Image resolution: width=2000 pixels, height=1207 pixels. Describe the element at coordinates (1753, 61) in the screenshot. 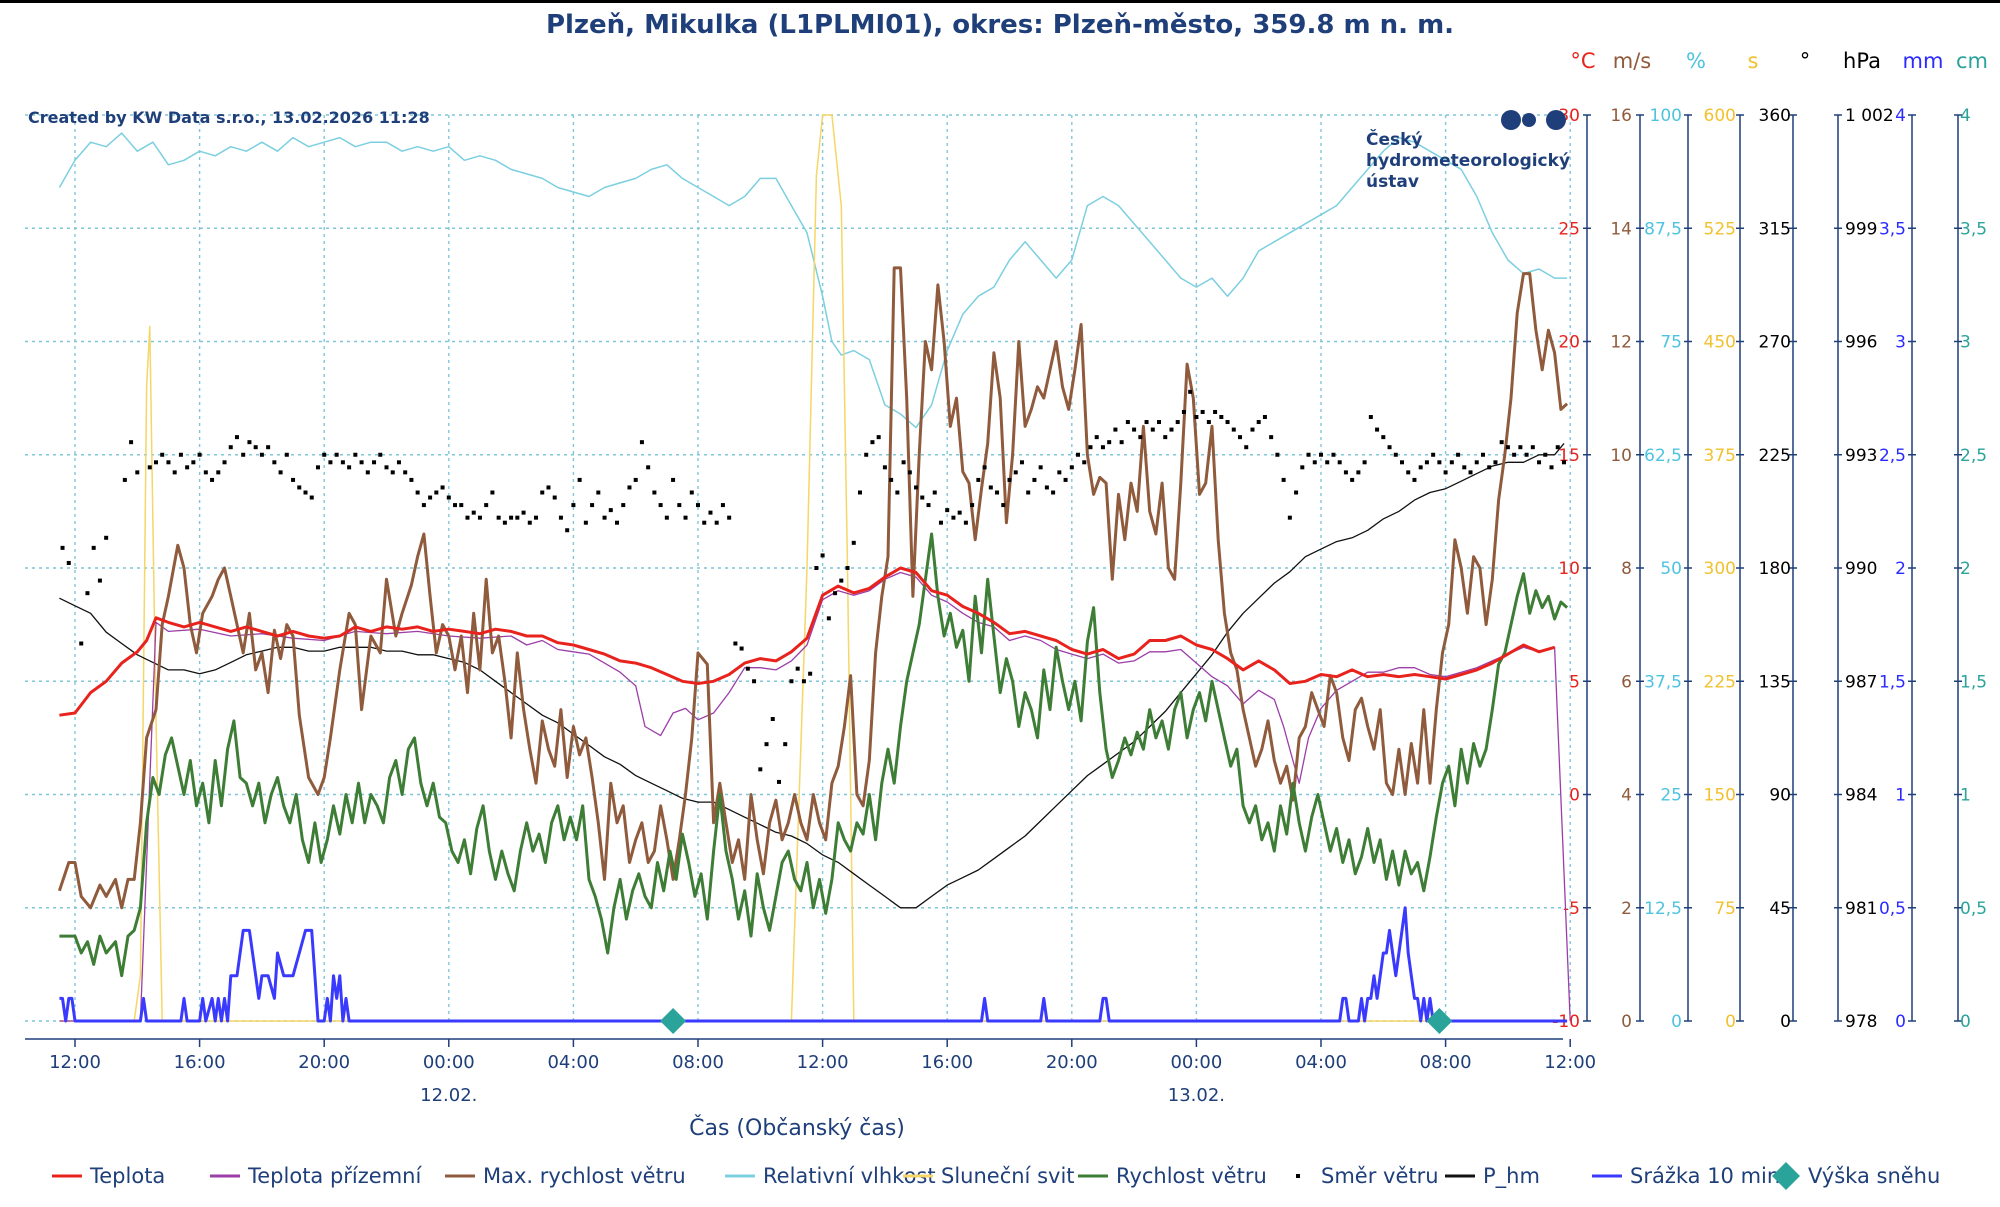

I see `unit-label-sun: s` at that location.